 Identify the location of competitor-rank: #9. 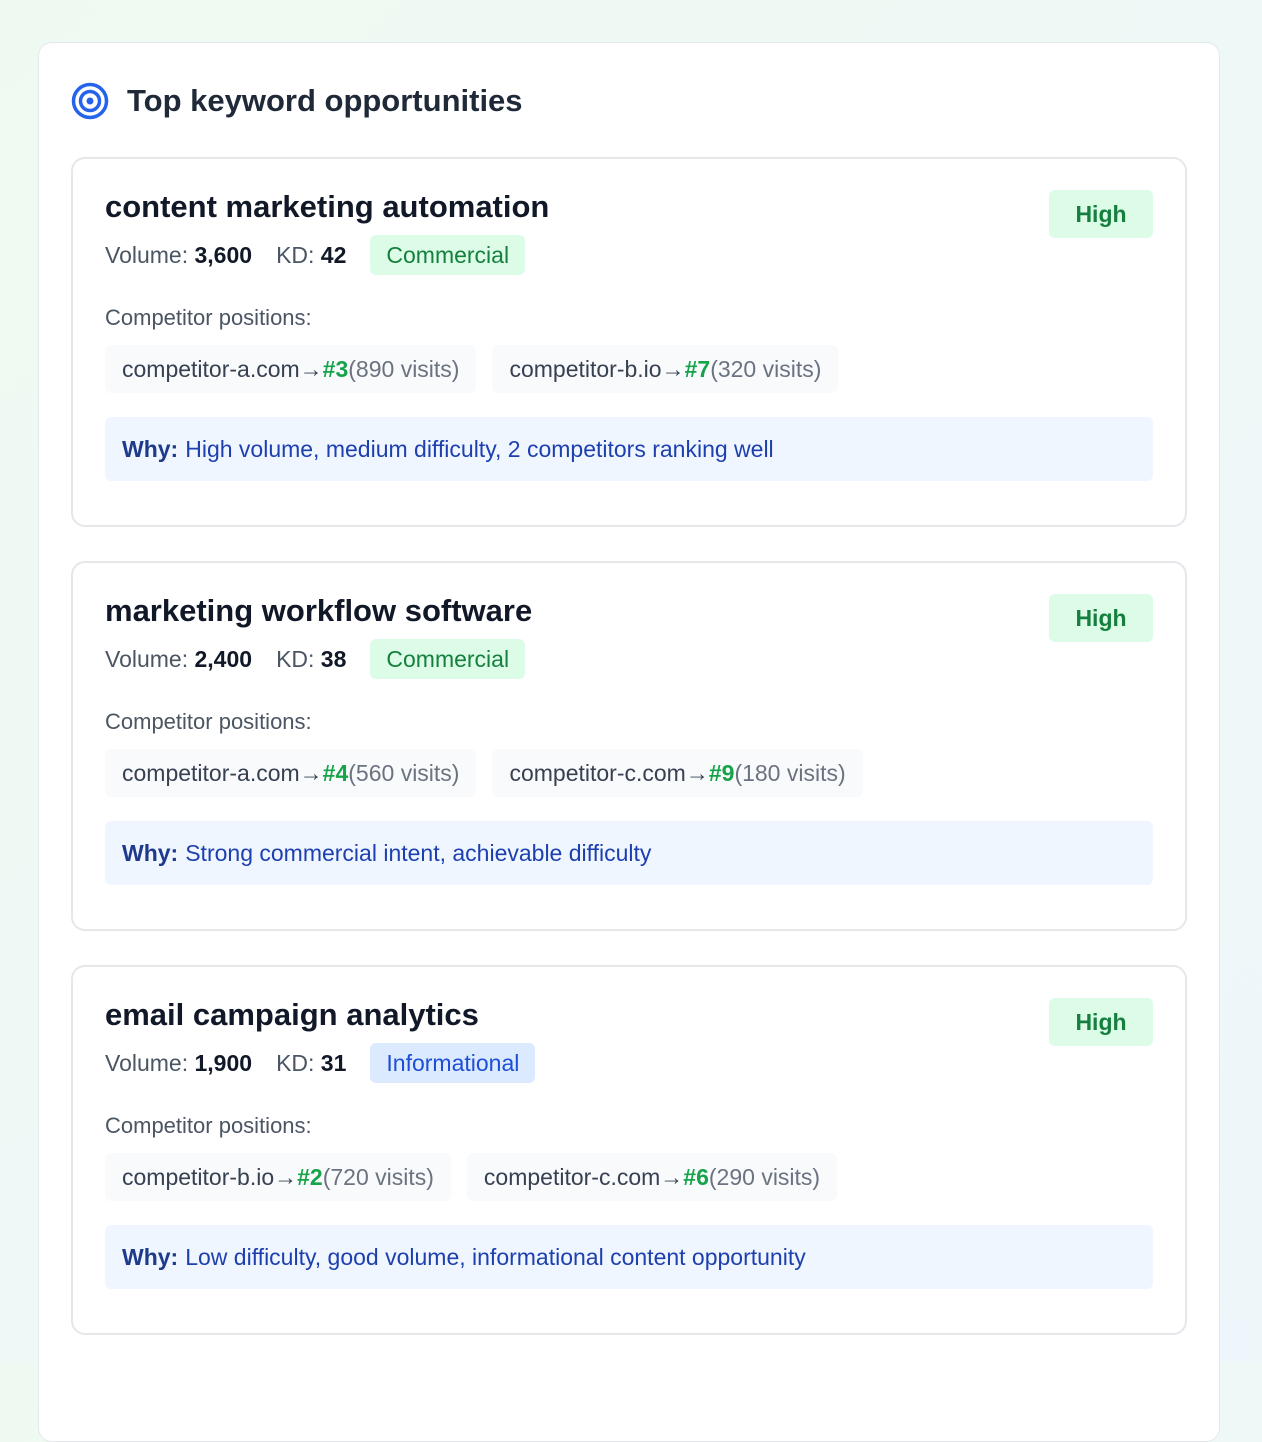
(721, 772).